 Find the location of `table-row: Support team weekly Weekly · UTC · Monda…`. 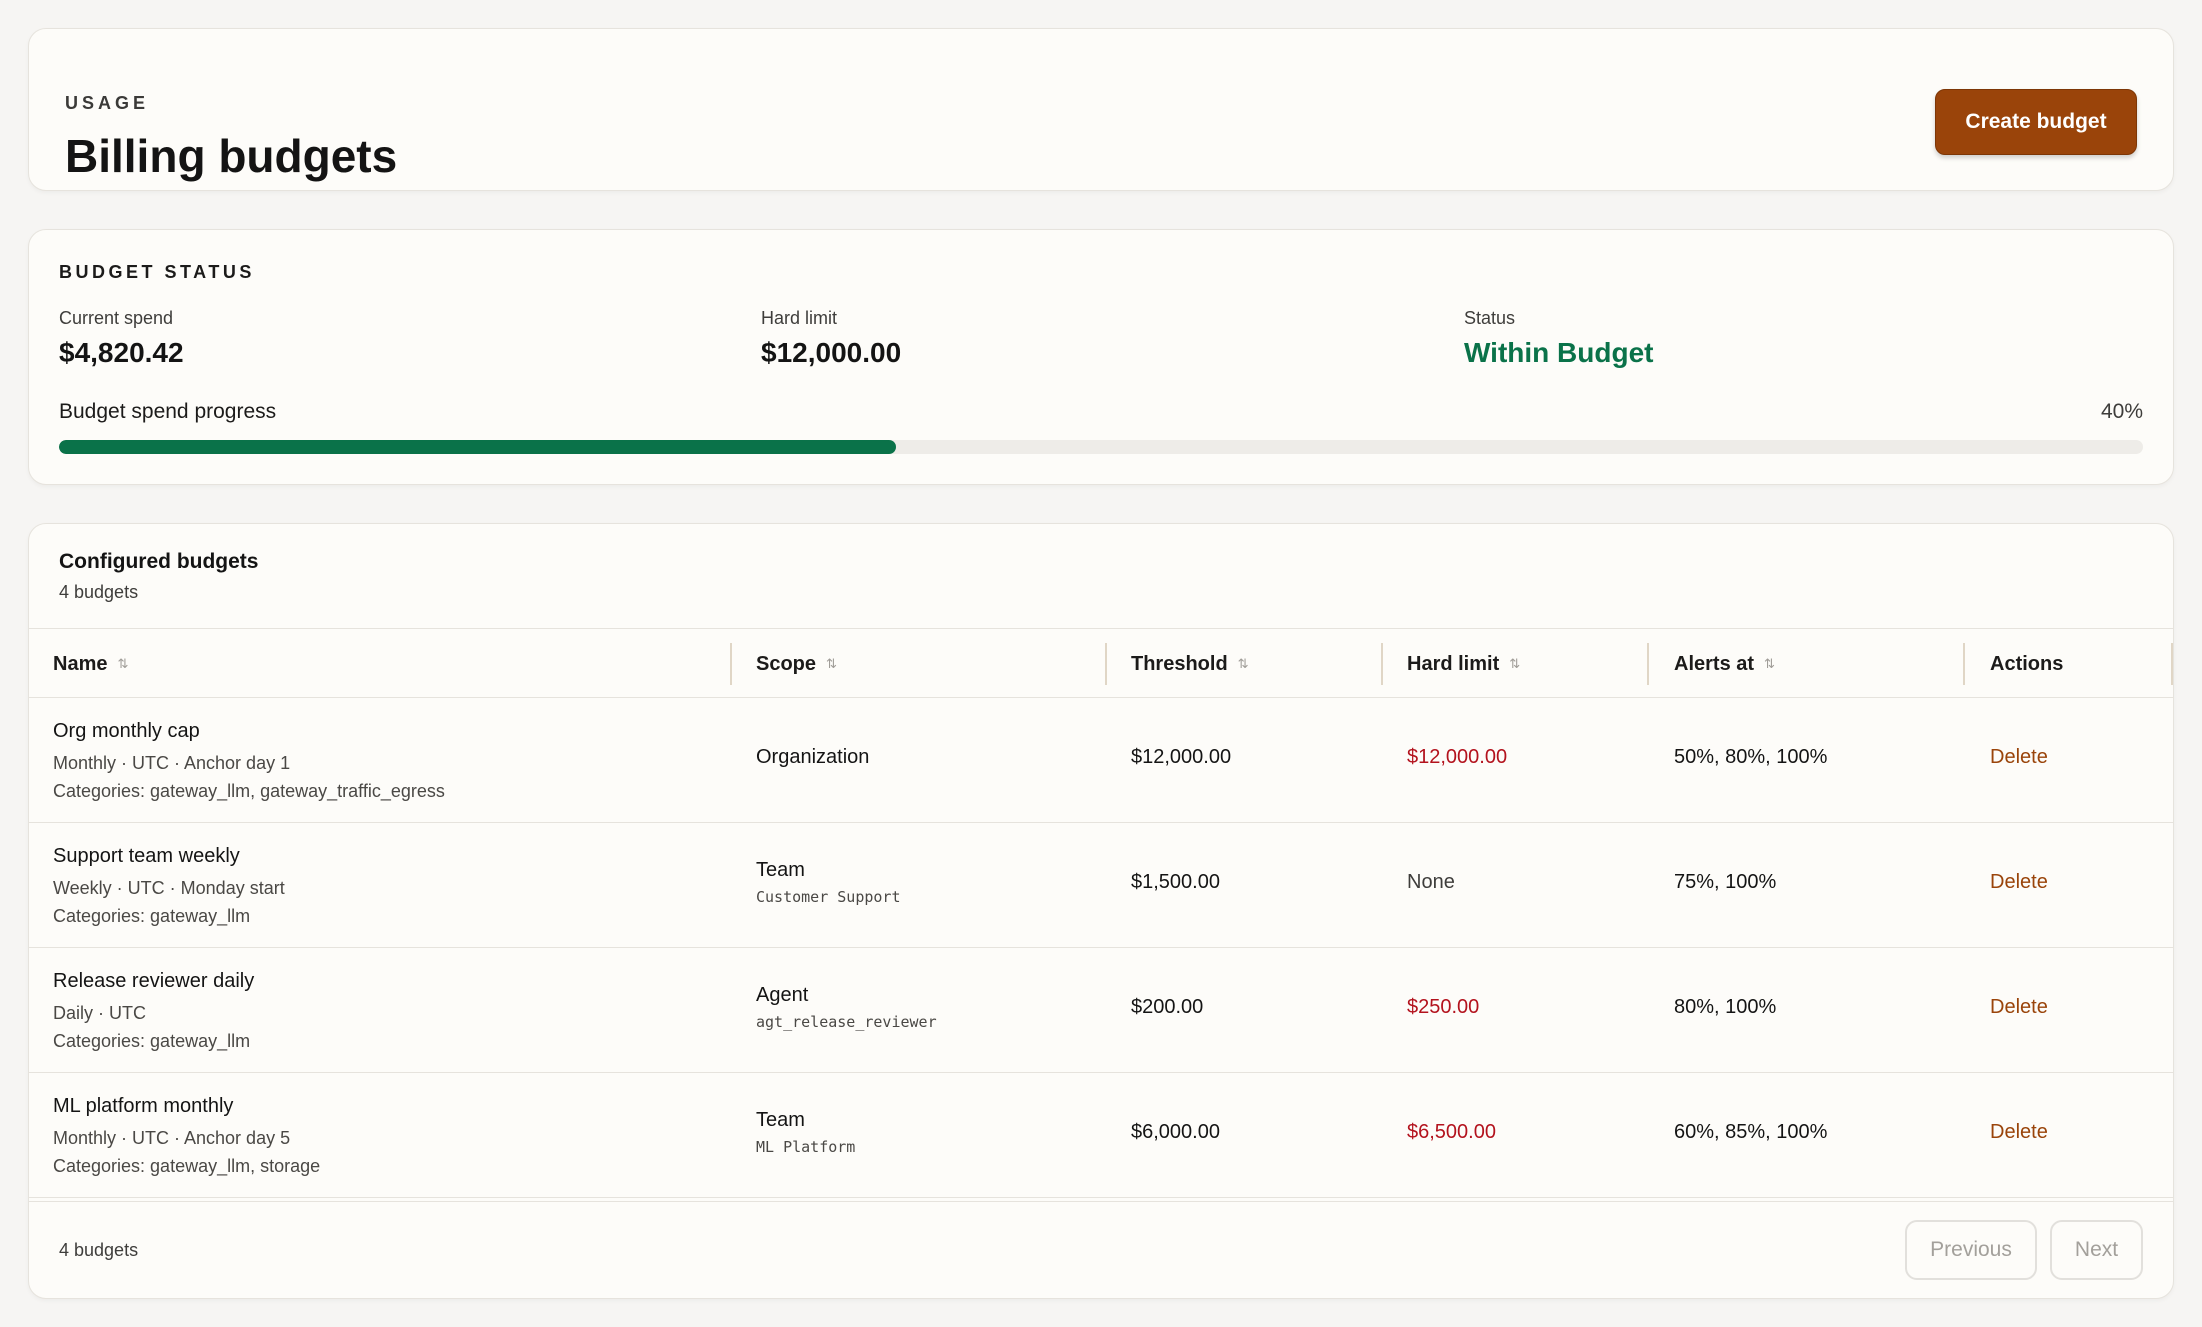

table-row: Support team weekly Weekly · UTC · Monda… is located at coordinates (1101, 885).